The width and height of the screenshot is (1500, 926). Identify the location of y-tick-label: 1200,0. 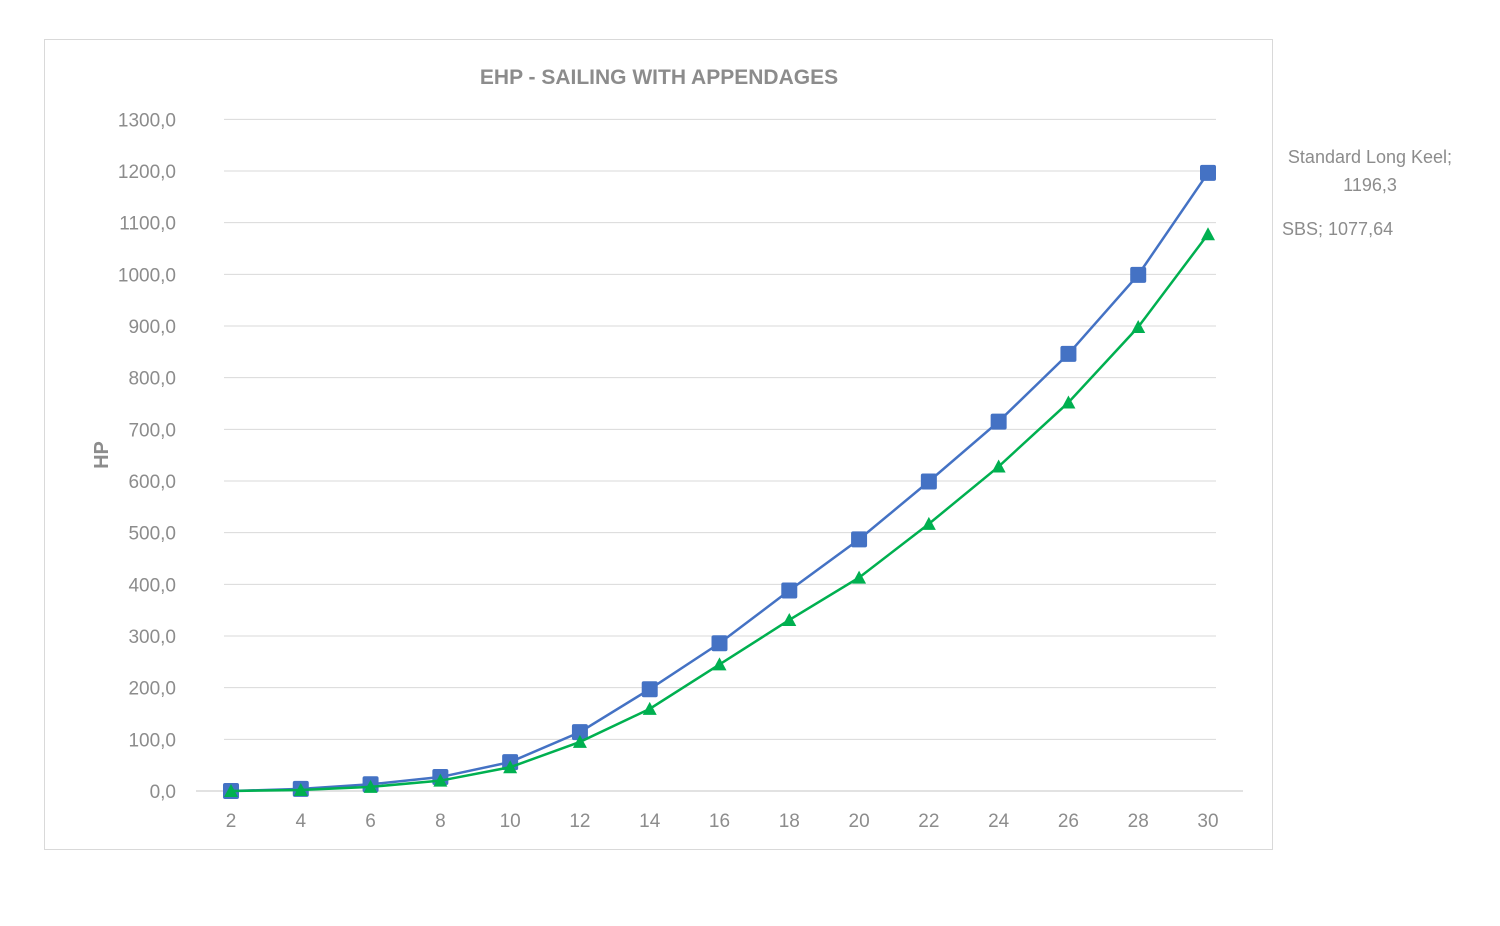
(147, 172).